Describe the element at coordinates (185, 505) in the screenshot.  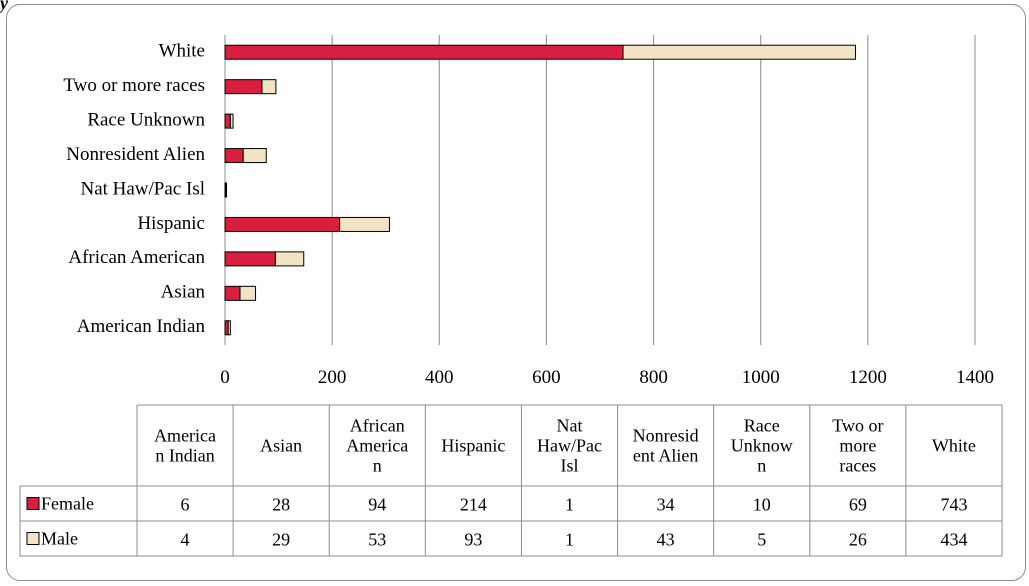
I see `table-cell: 6` at that location.